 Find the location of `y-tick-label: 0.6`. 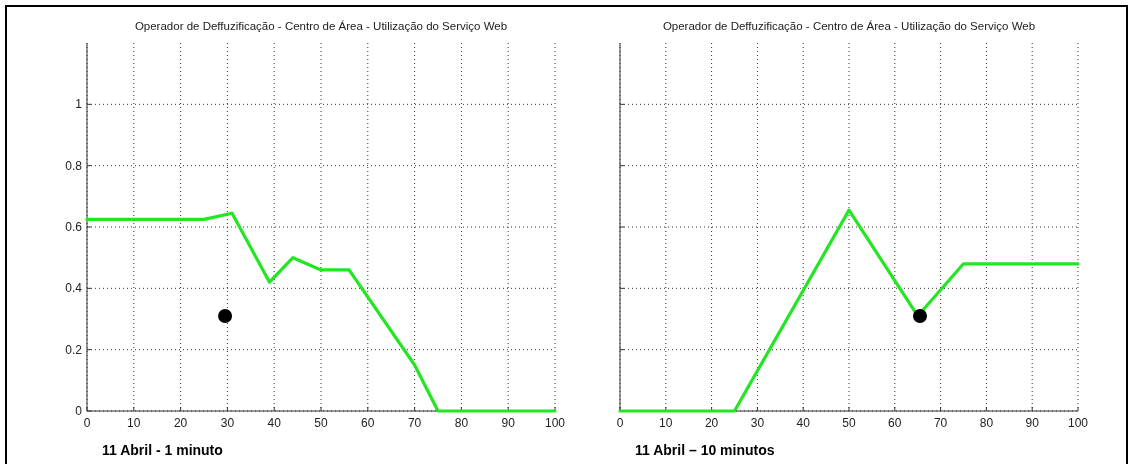

y-tick-label: 0.6 is located at coordinates (74, 227).